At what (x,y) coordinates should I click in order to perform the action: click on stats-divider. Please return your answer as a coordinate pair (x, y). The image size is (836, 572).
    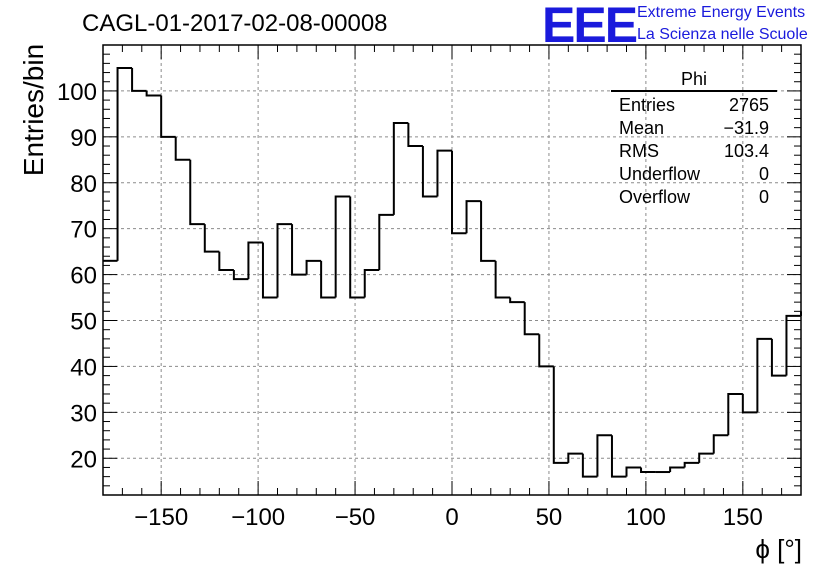
    Looking at the image, I should click on (694, 91).